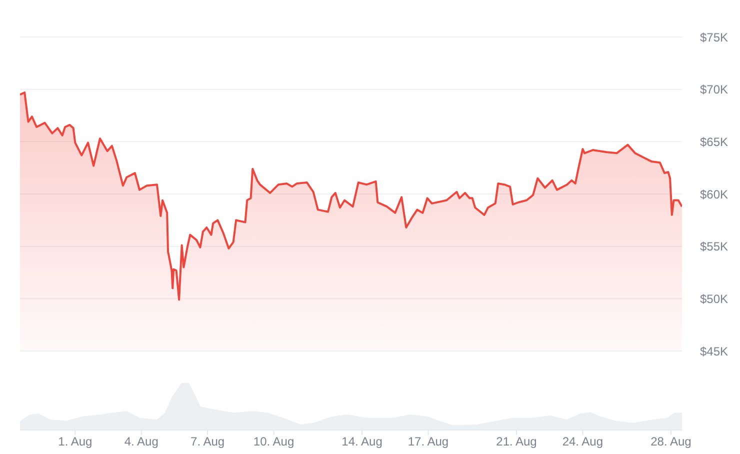 This screenshot has height=454, width=740. What do you see at coordinates (714, 247) in the screenshot?
I see `y-tick-label: $55K` at bounding box center [714, 247].